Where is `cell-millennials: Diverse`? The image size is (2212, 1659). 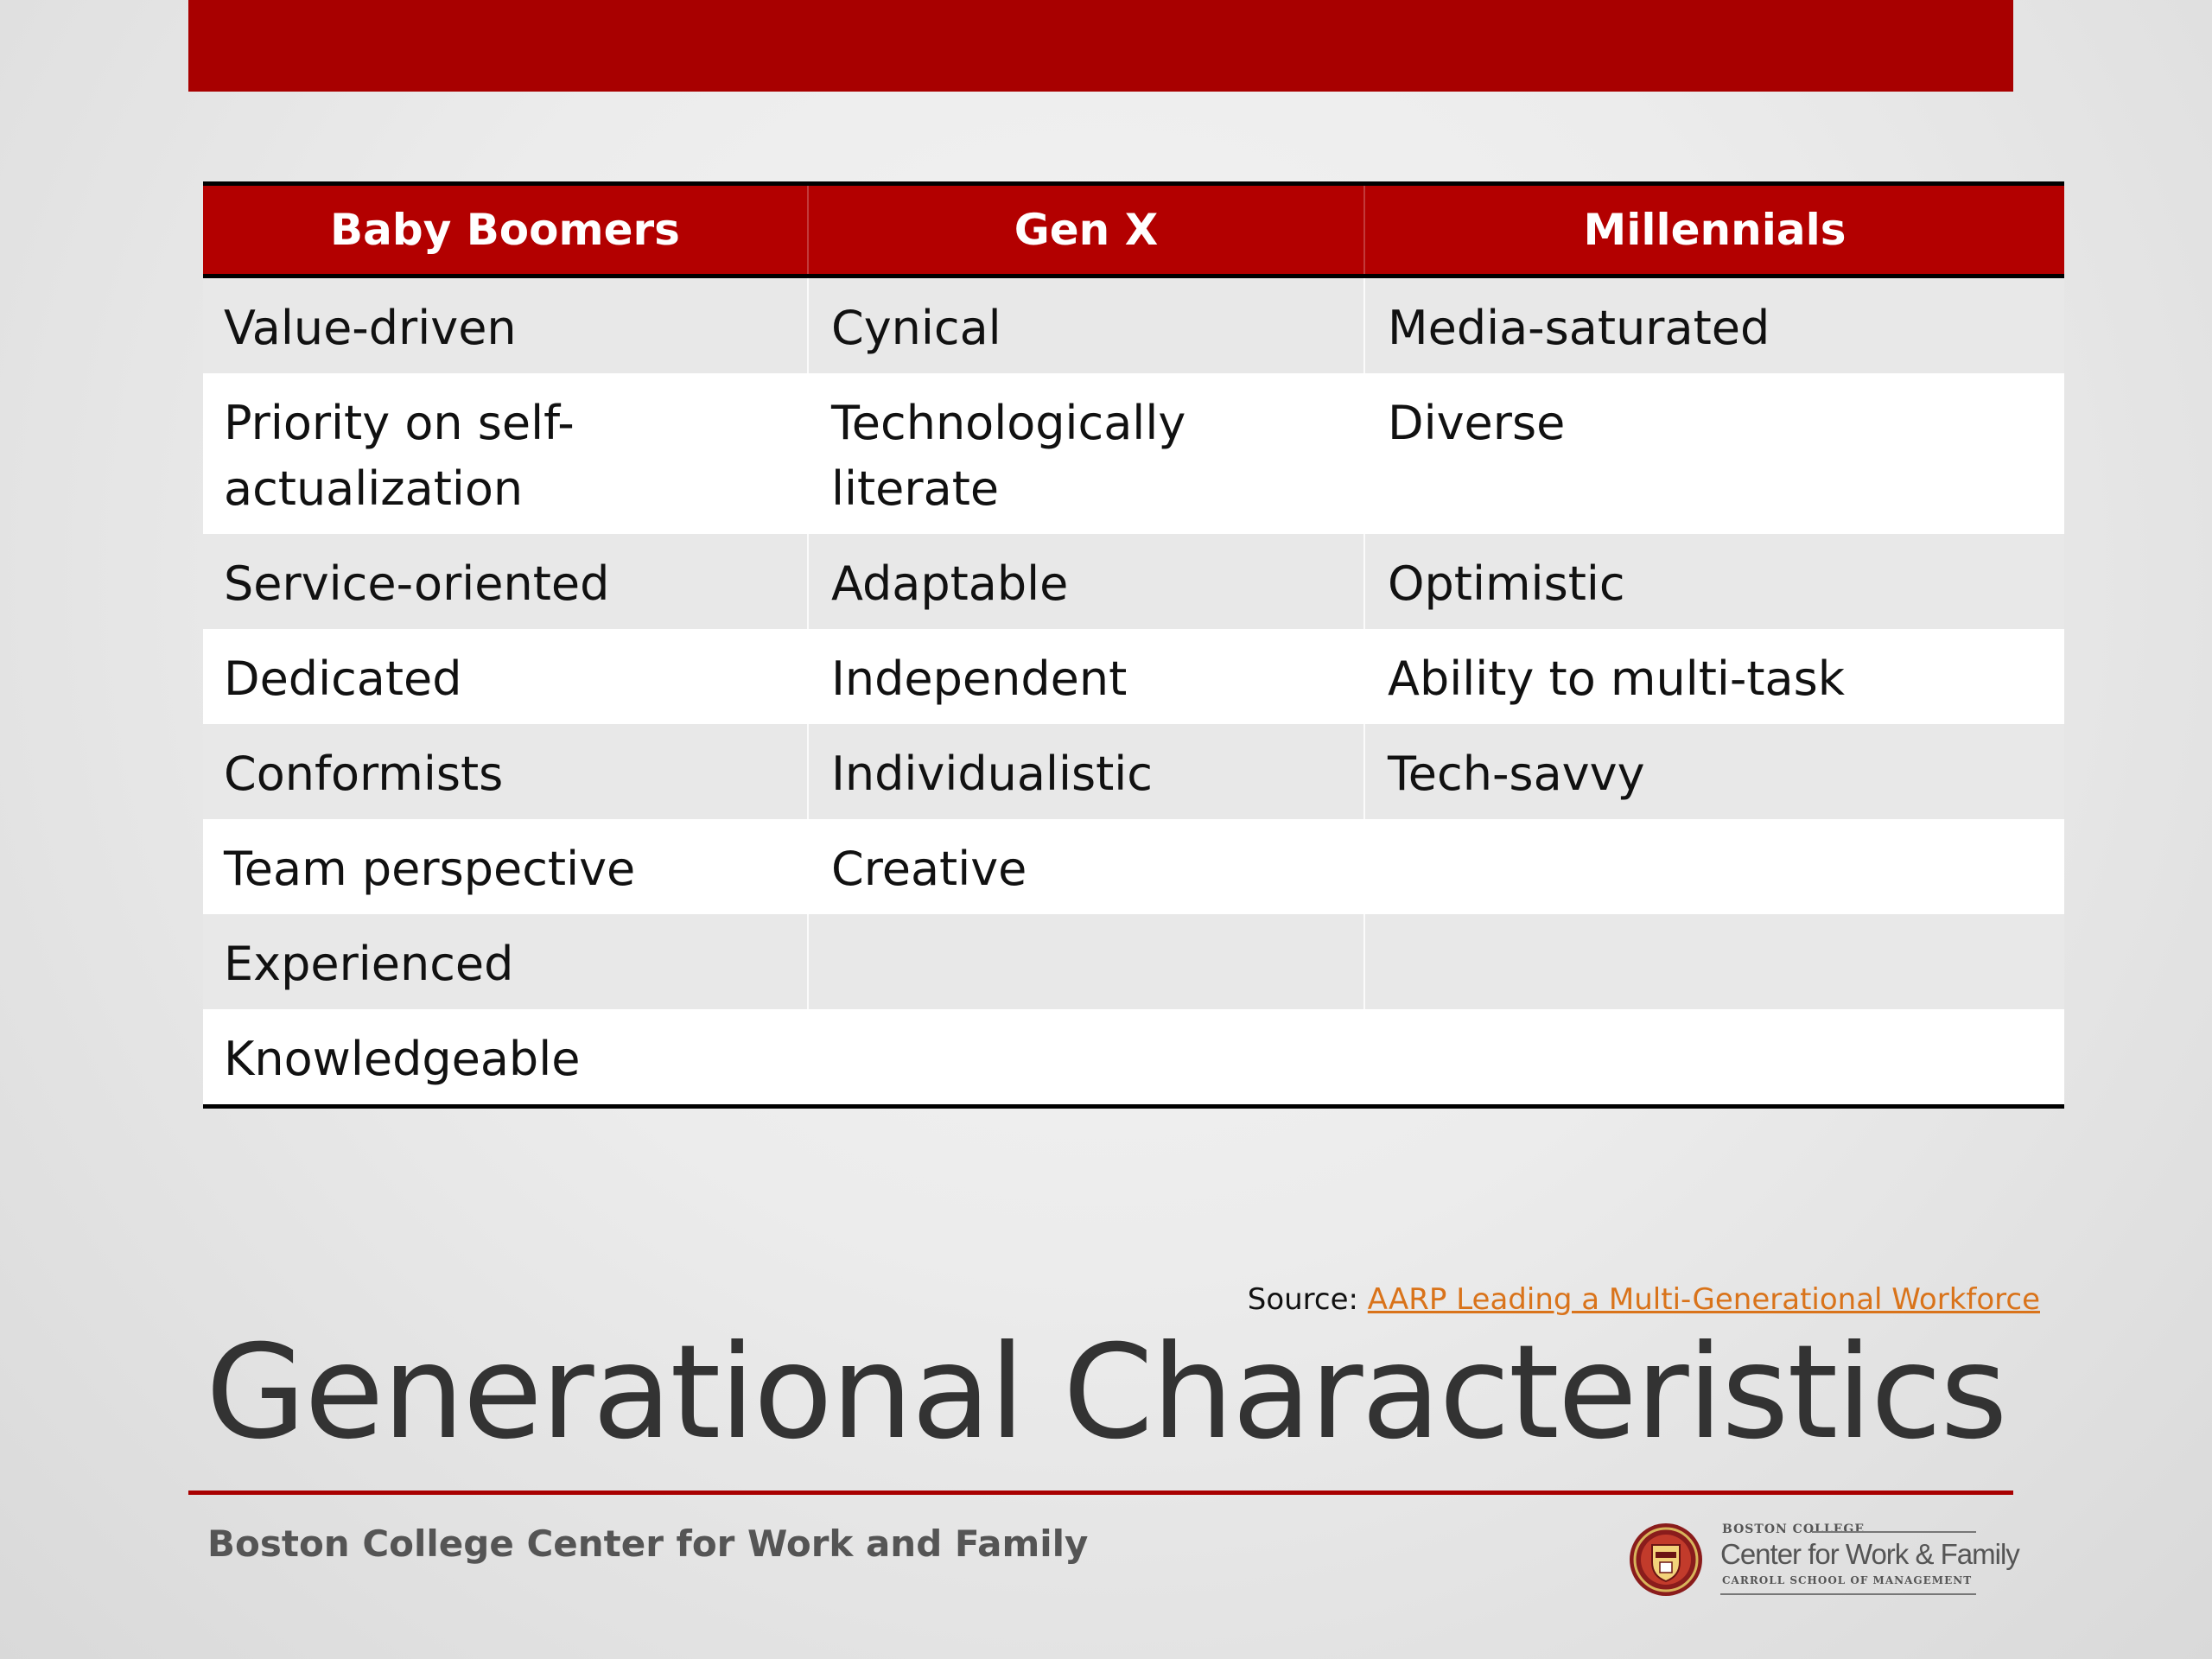 cell-millennials: Diverse is located at coordinates (1713, 453).